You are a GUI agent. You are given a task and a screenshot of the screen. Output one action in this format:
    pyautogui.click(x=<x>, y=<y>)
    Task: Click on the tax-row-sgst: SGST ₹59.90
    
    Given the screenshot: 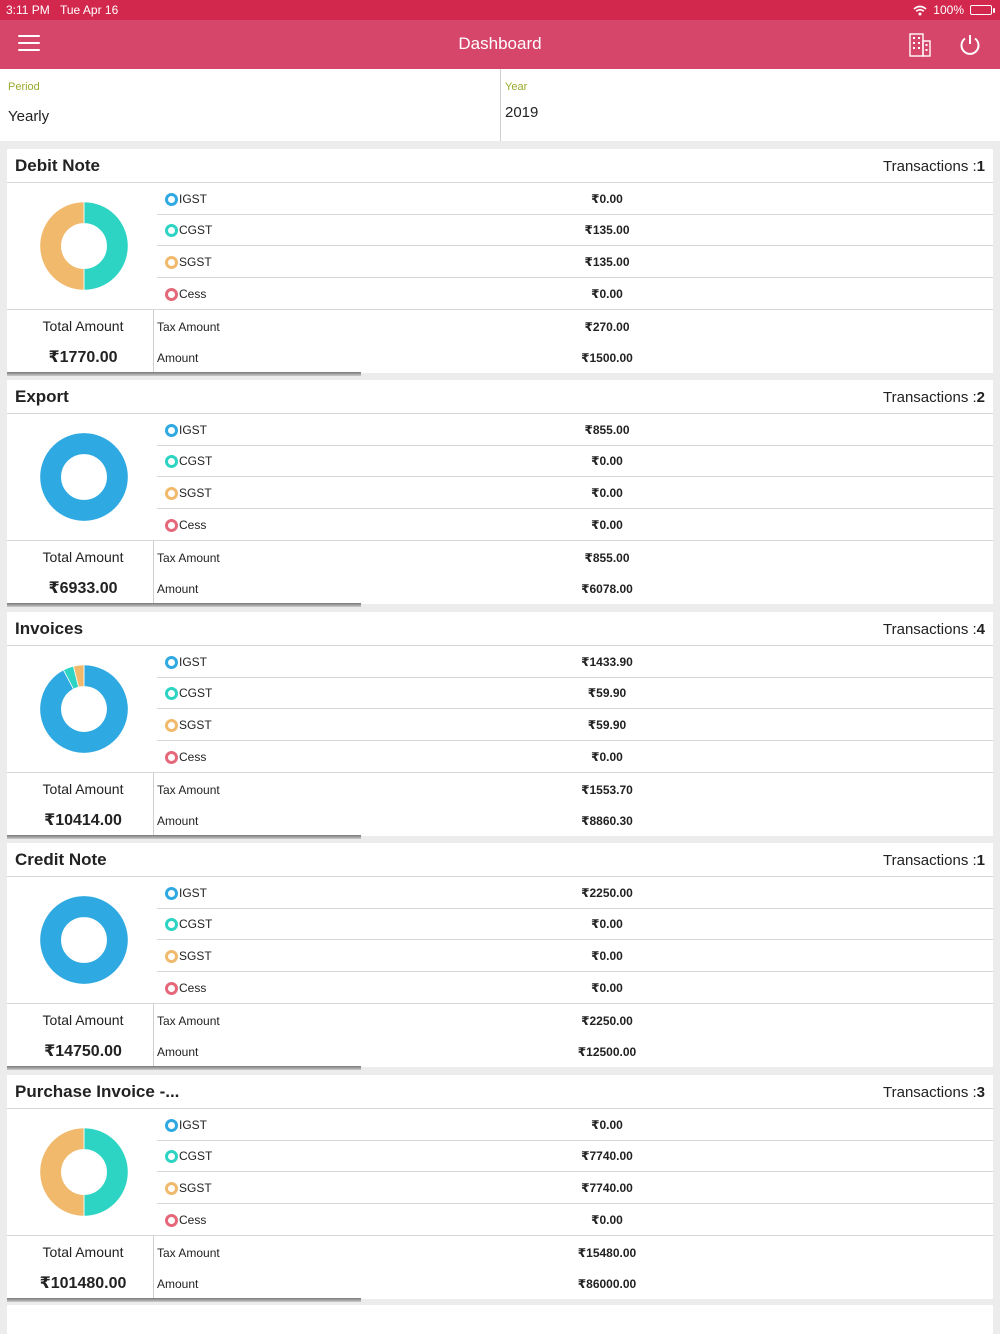 What is the action you would take?
    pyautogui.click(x=575, y=725)
    